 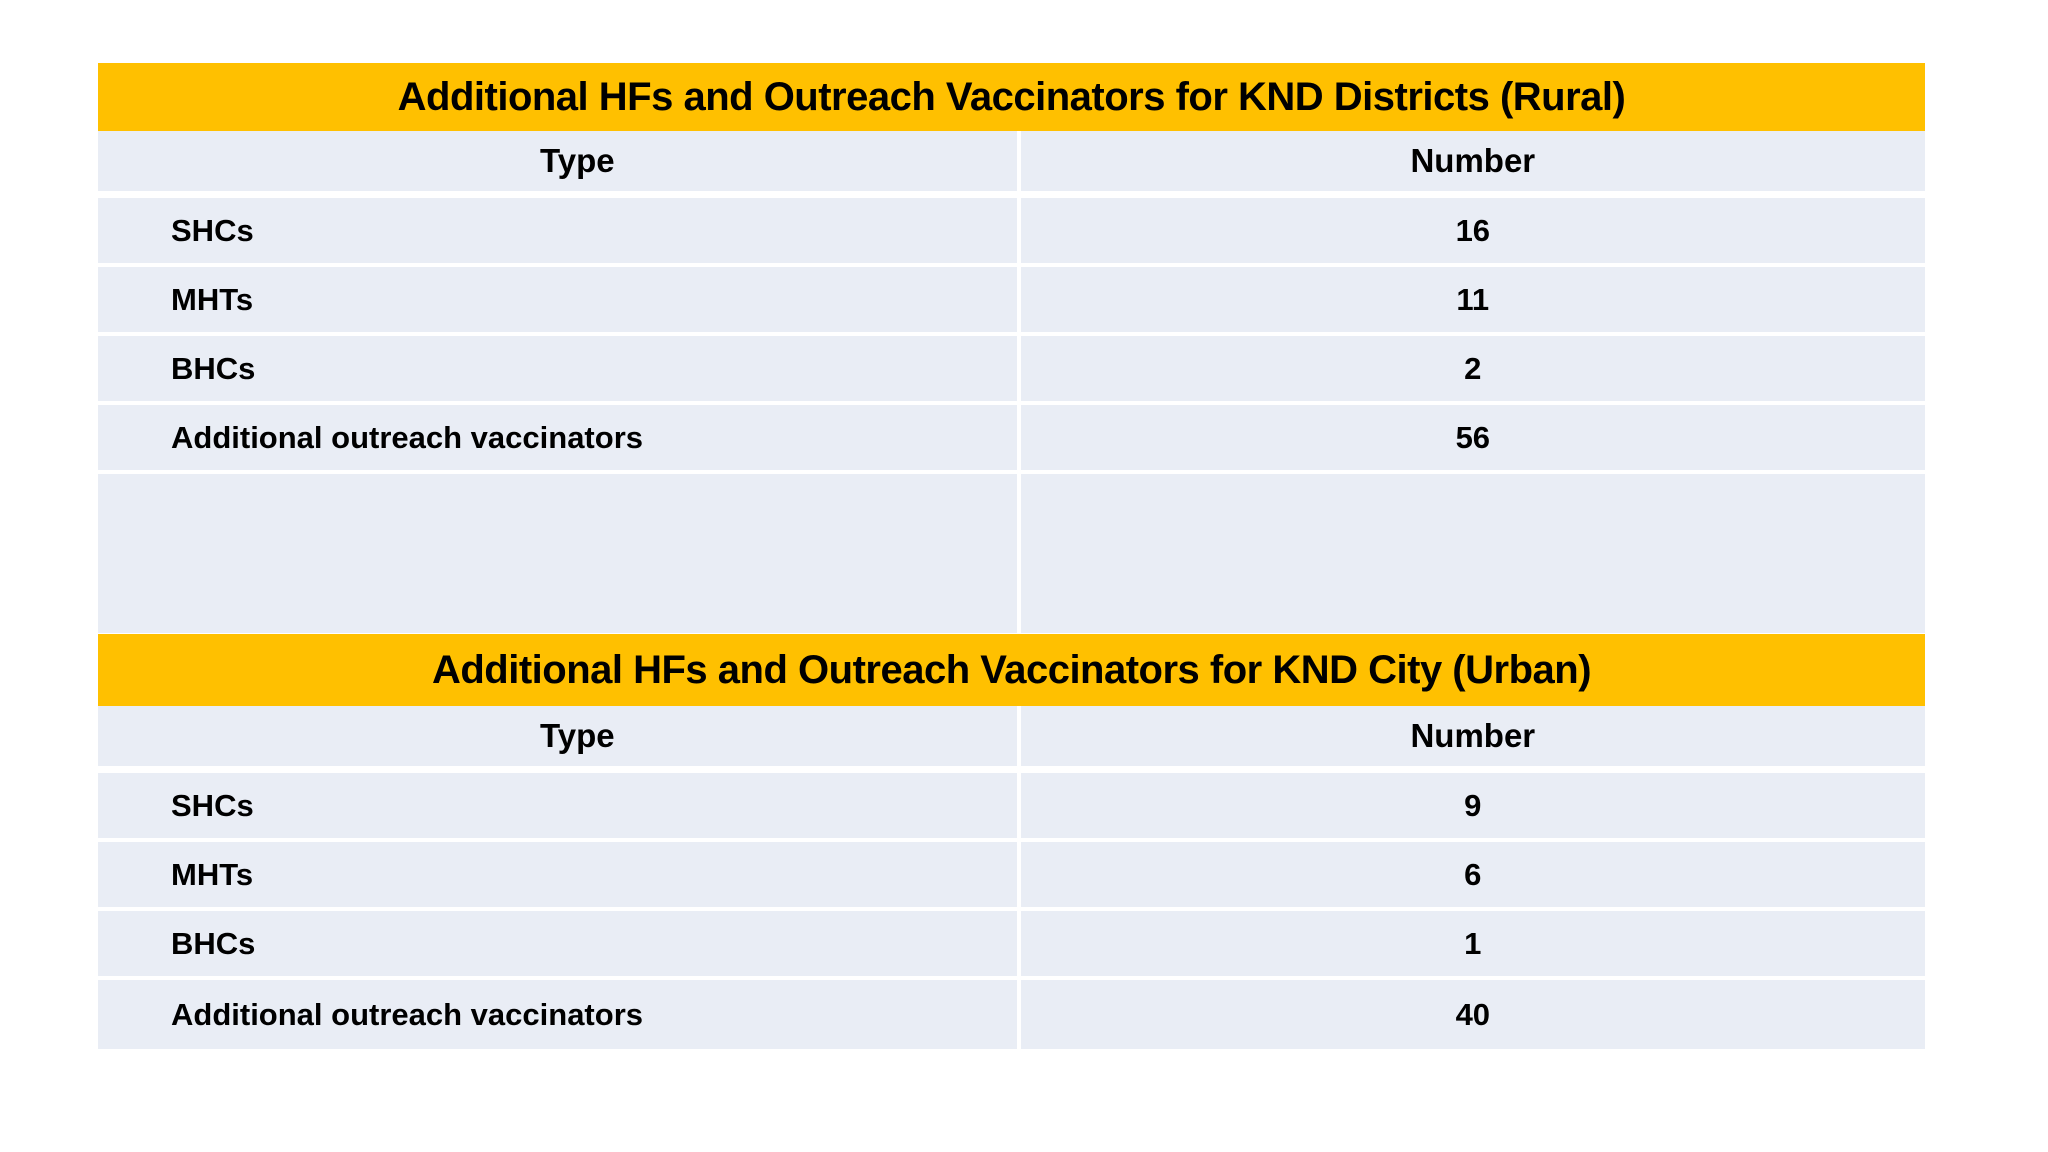 I want to click on cell-type, so click(x=559, y=553).